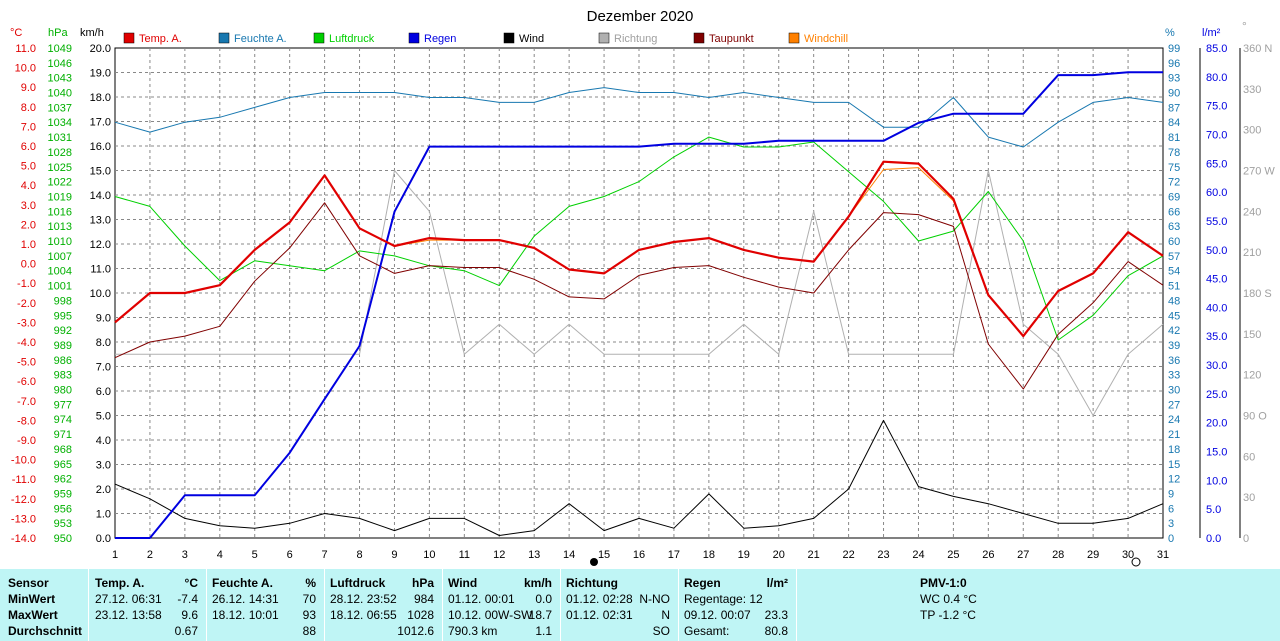  I want to click on rain-axis-tick: 5.0, so click(1213, 510).